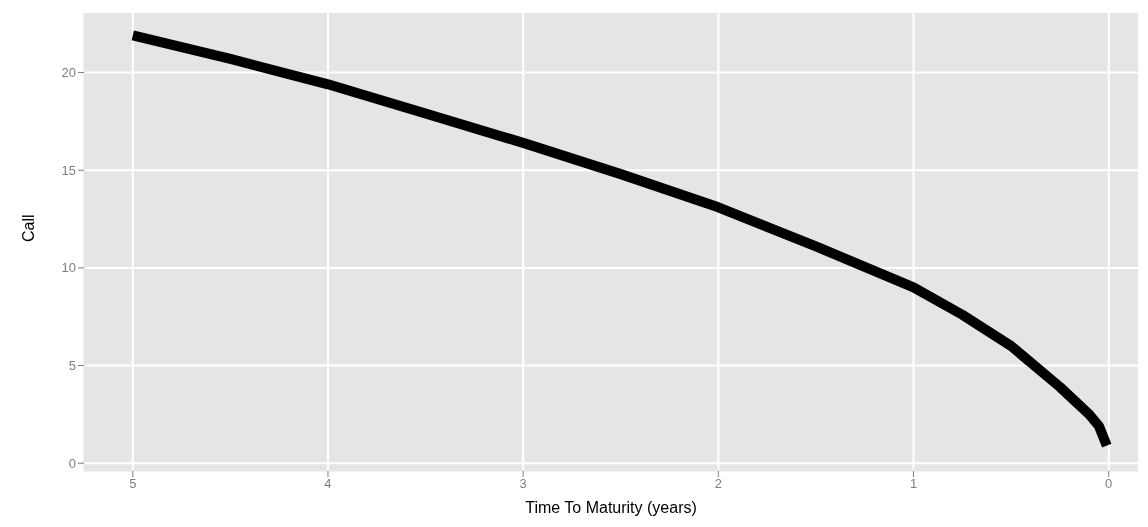 The image size is (1148, 527). What do you see at coordinates (611, 507) in the screenshot?
I see `x-axis-title: Time To Maturity (years)` at bounding box center [611, 507].